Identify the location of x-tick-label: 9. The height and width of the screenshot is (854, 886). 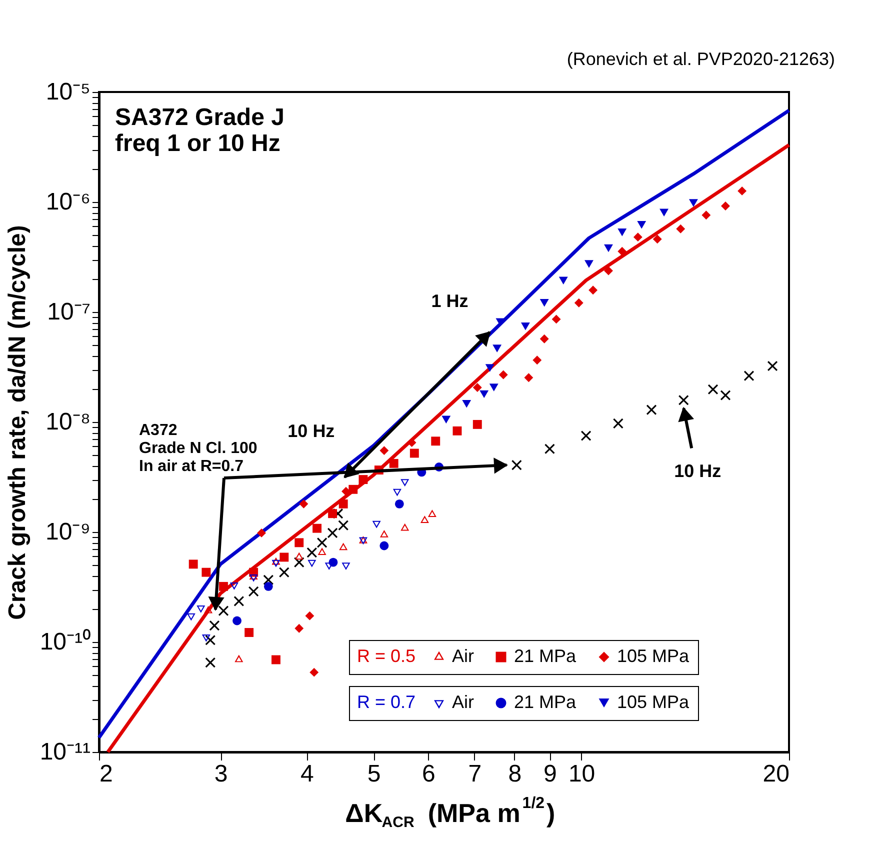
(550, 774).